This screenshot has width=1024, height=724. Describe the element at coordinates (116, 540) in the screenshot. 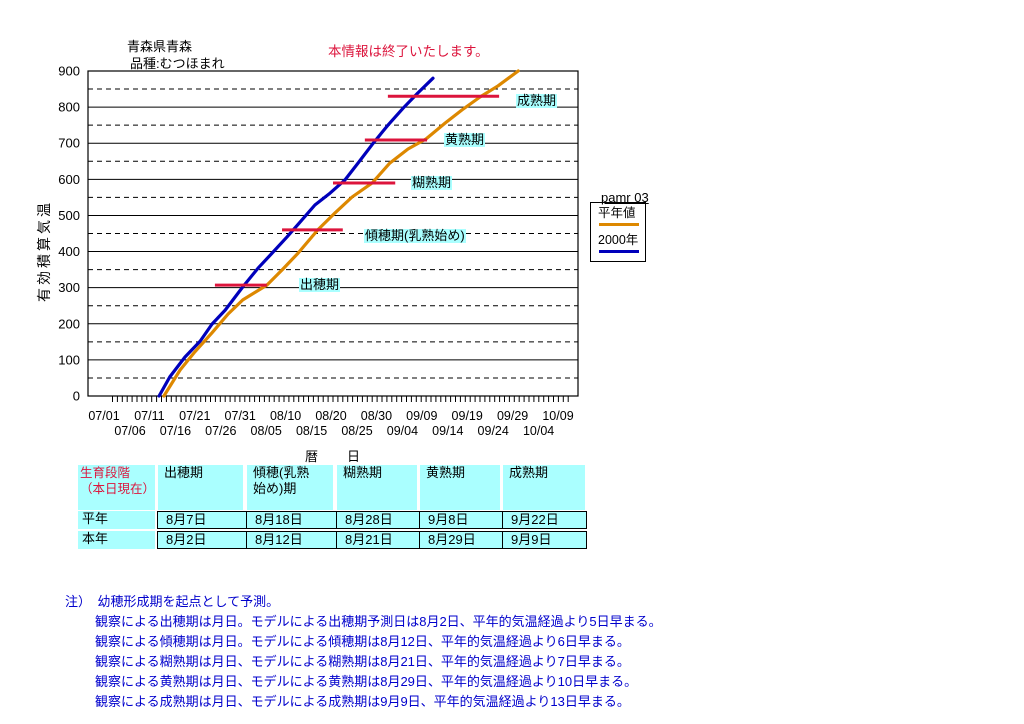

I see `table-row-label: 本年` at that location.